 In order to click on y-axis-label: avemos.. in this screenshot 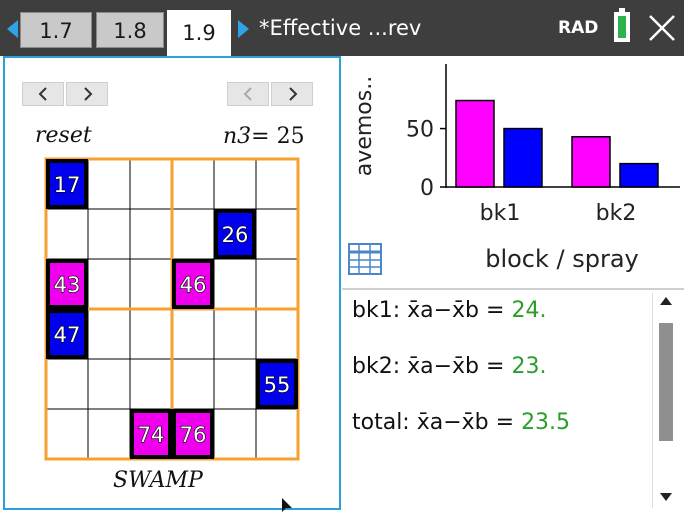, I will do `click(364, 126)`.